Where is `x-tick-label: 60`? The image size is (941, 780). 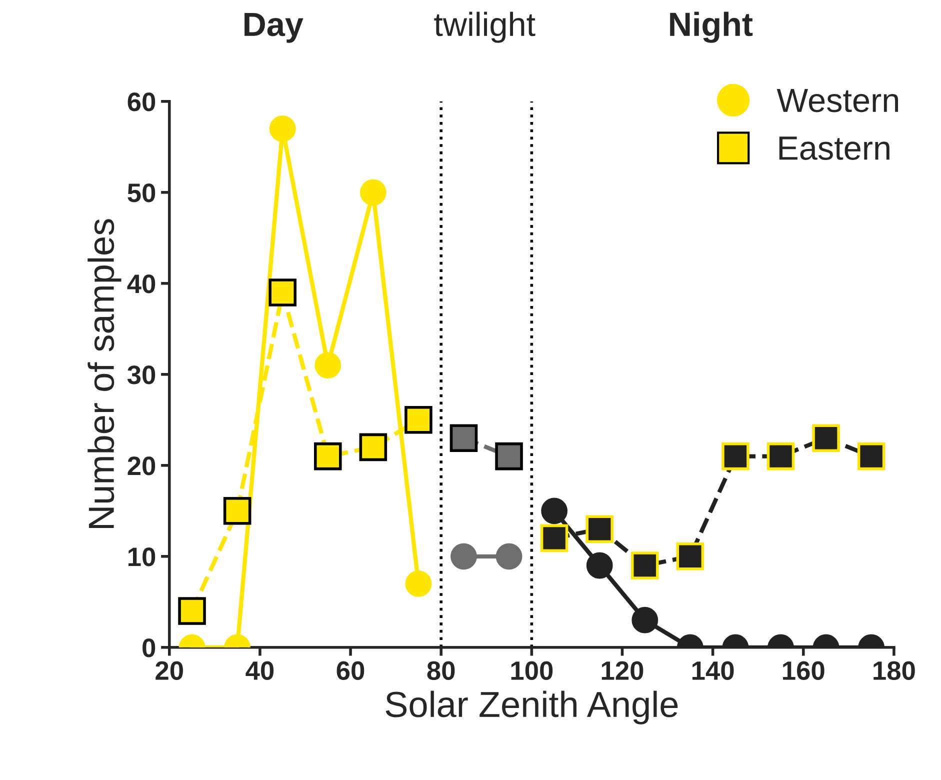 x-tick-label: 60 is located at coordinates (350, 670).